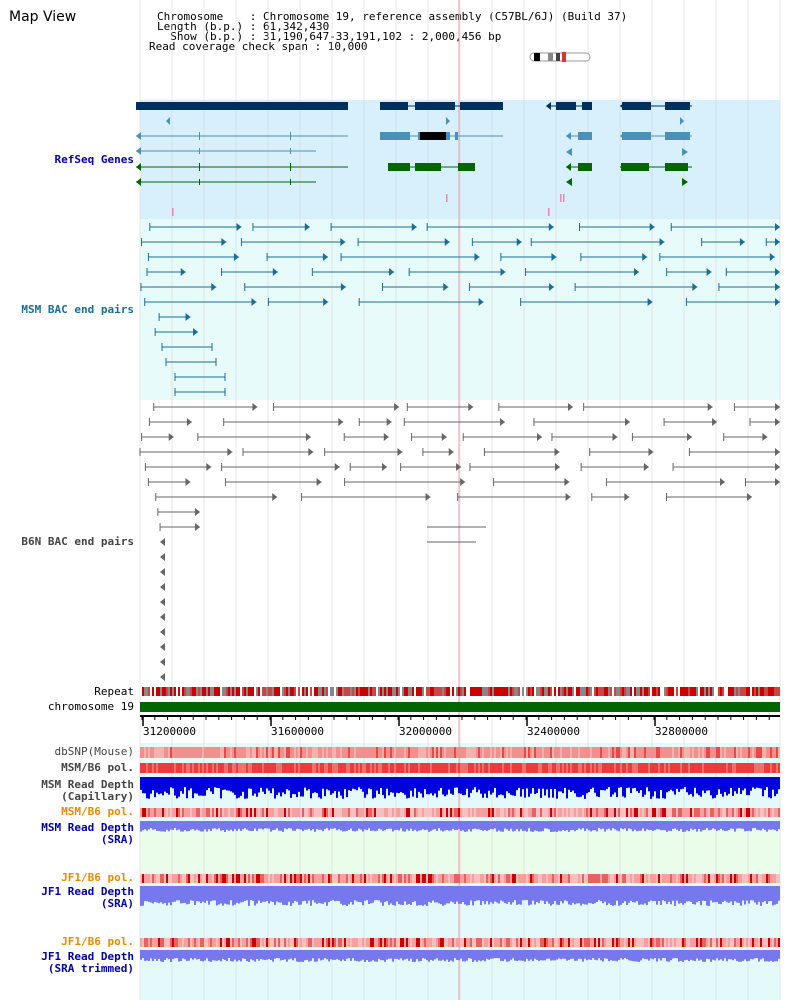 The image size is (800, 1000). What do you see at coordinates (168, 121) in the screenshot?
I see `gene-tick` at bounding box center [168, 121].